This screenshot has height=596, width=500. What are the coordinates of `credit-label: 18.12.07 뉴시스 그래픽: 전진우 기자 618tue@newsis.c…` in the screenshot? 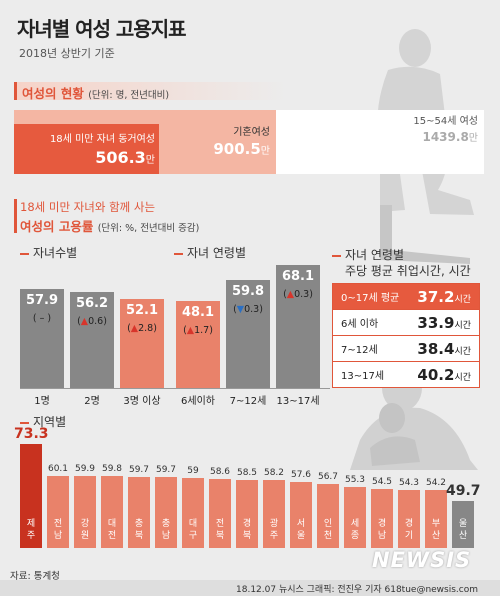 It's located at (357, 590).